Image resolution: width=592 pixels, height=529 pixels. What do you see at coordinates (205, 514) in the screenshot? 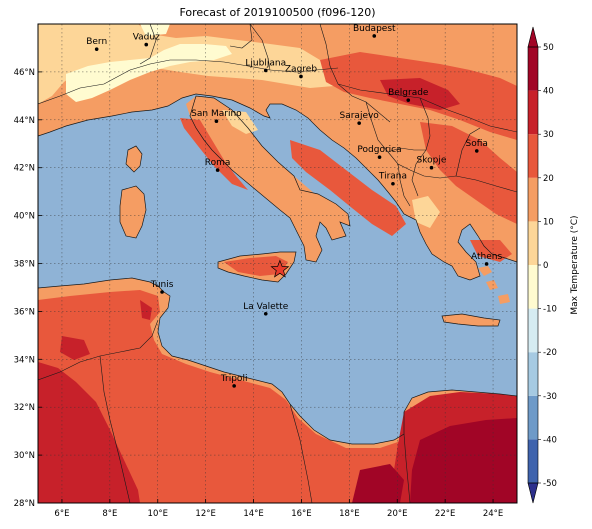
I see `lon-tick-label: 12°E` at bounding box center [205, 514].